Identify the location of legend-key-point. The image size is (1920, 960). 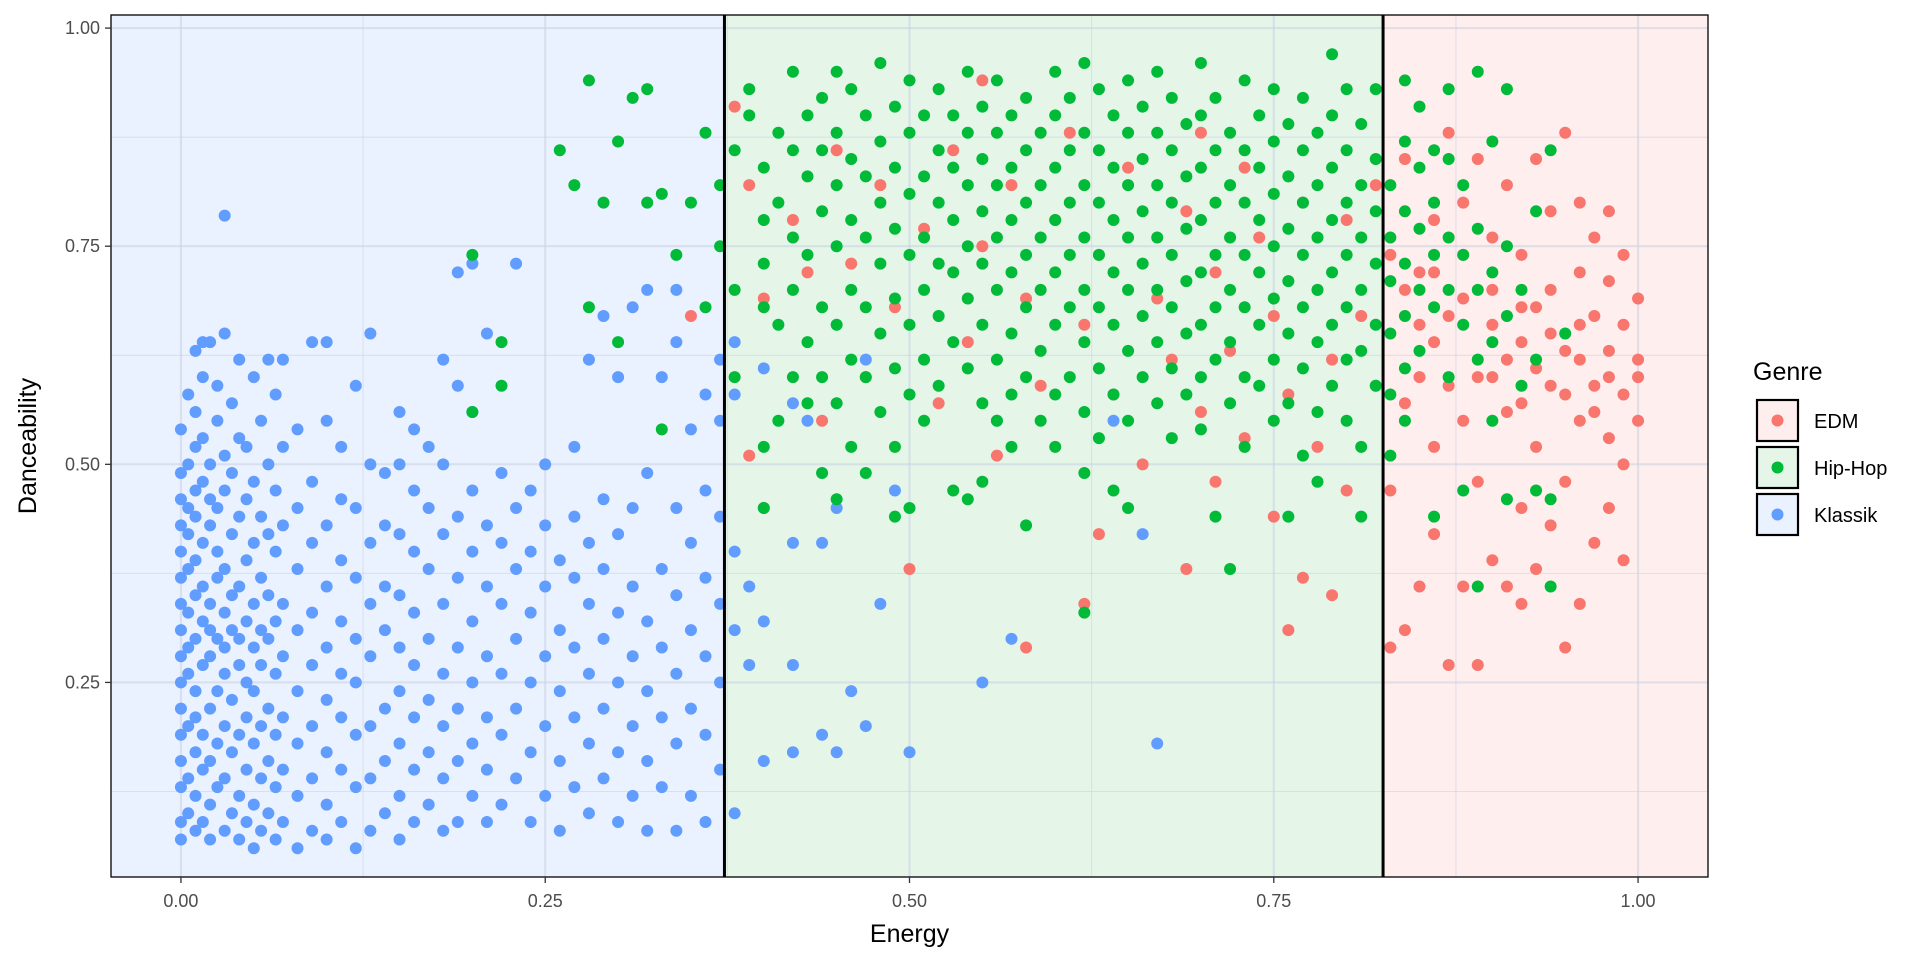
(1777, 467).